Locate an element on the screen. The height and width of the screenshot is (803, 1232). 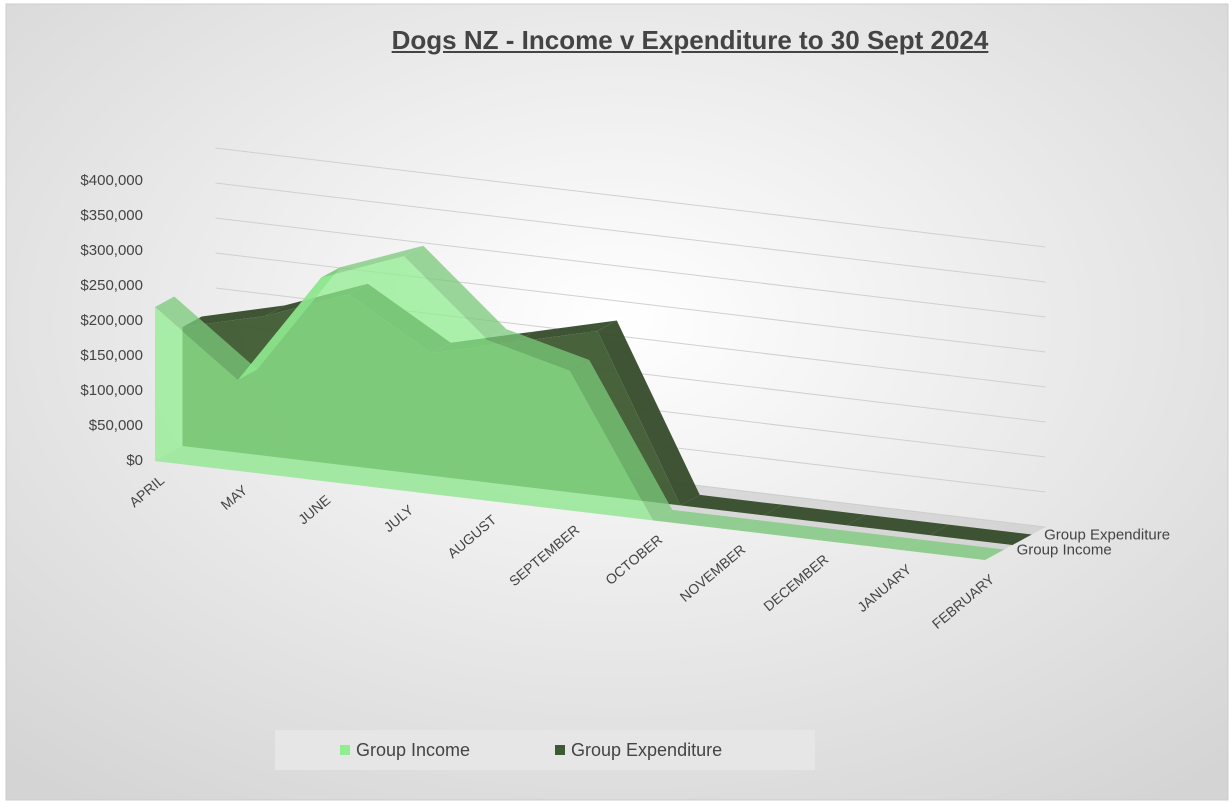
y-tick-label: $150,000 is located at coordinates (111, 355).